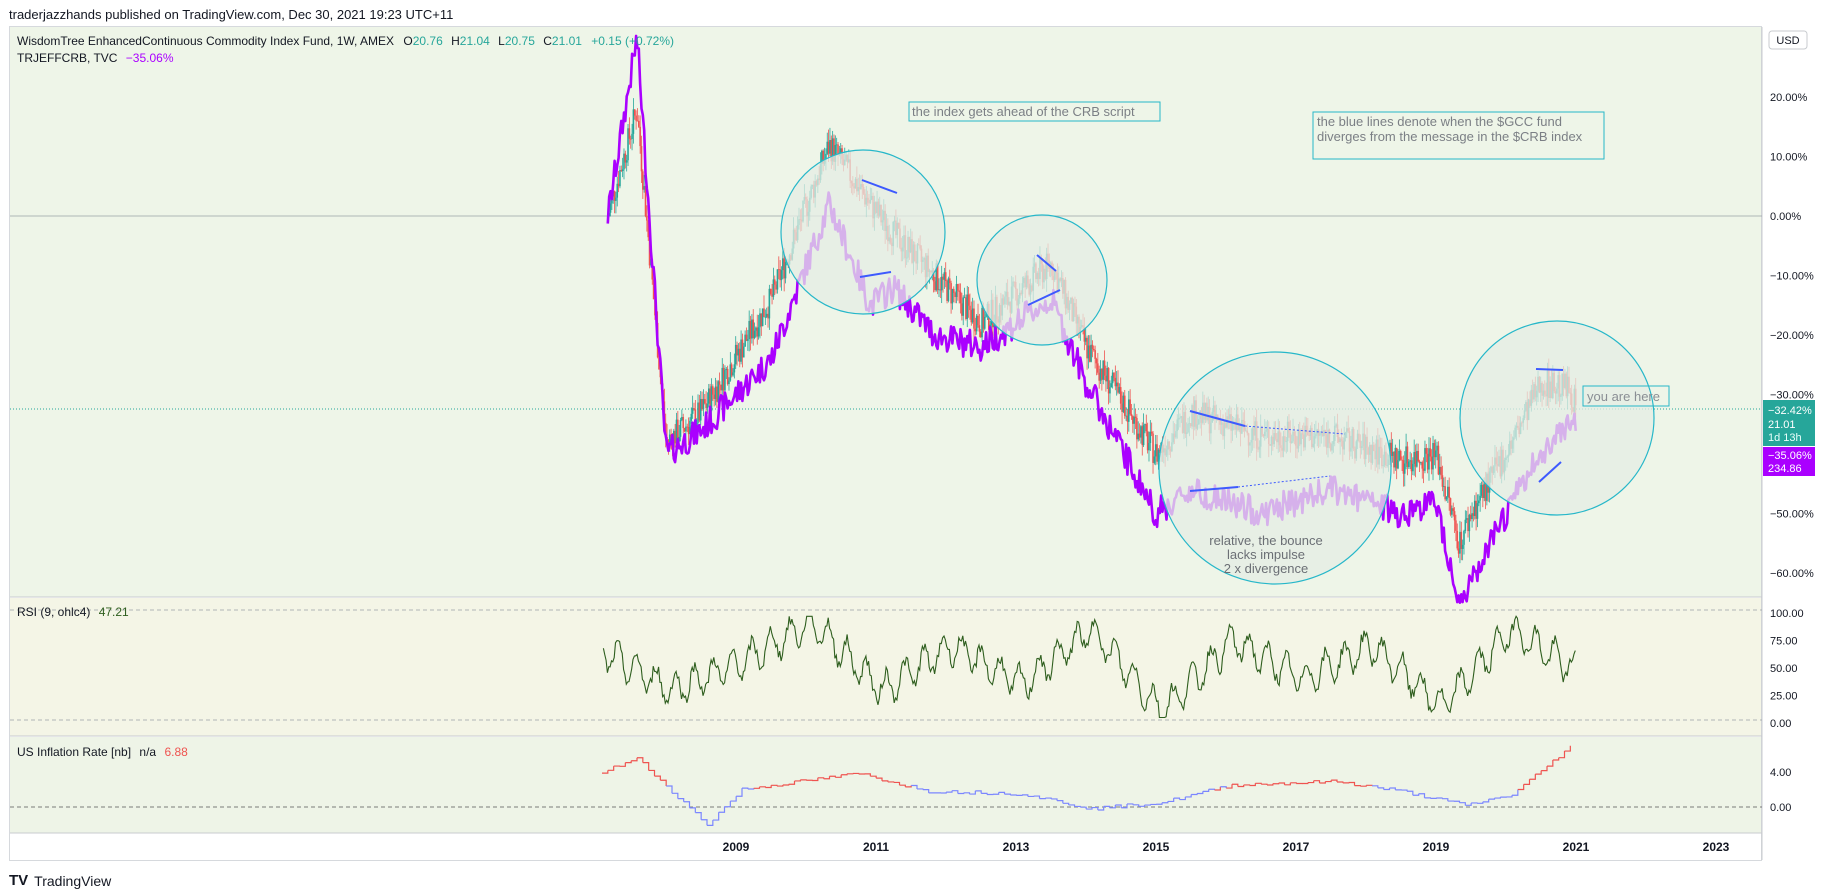  I want to click on y-tick-label: 0.00, so click(1780, 808).